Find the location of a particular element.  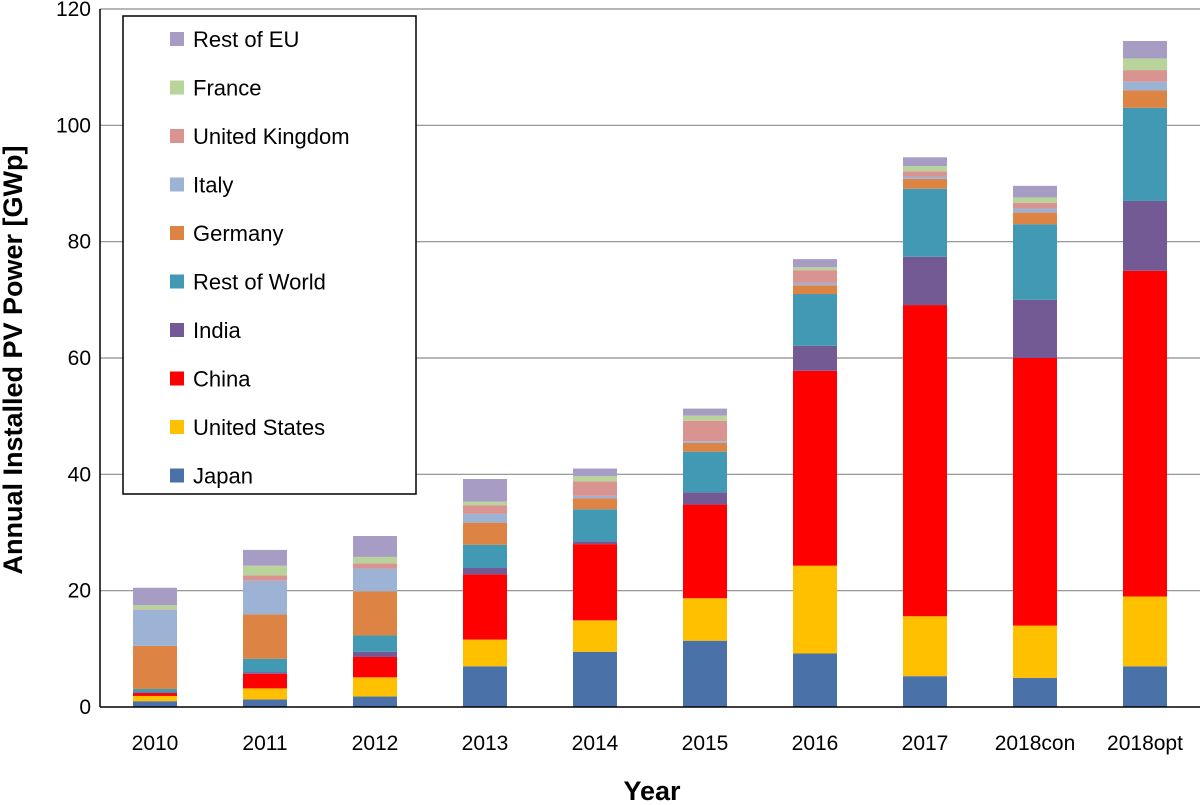

y-tick-label: 60 is located at coordinates (79, 358).